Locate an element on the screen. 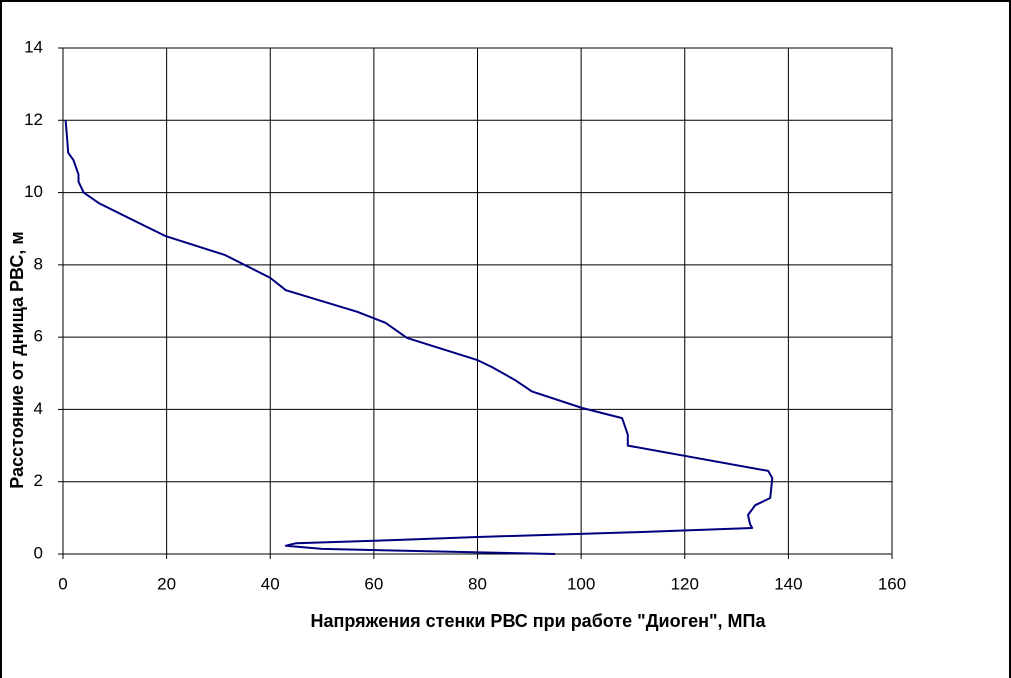 The height and width of the screenshot is (678, 1011). y-tick-label: 8 is located at coordinates (38, 263).